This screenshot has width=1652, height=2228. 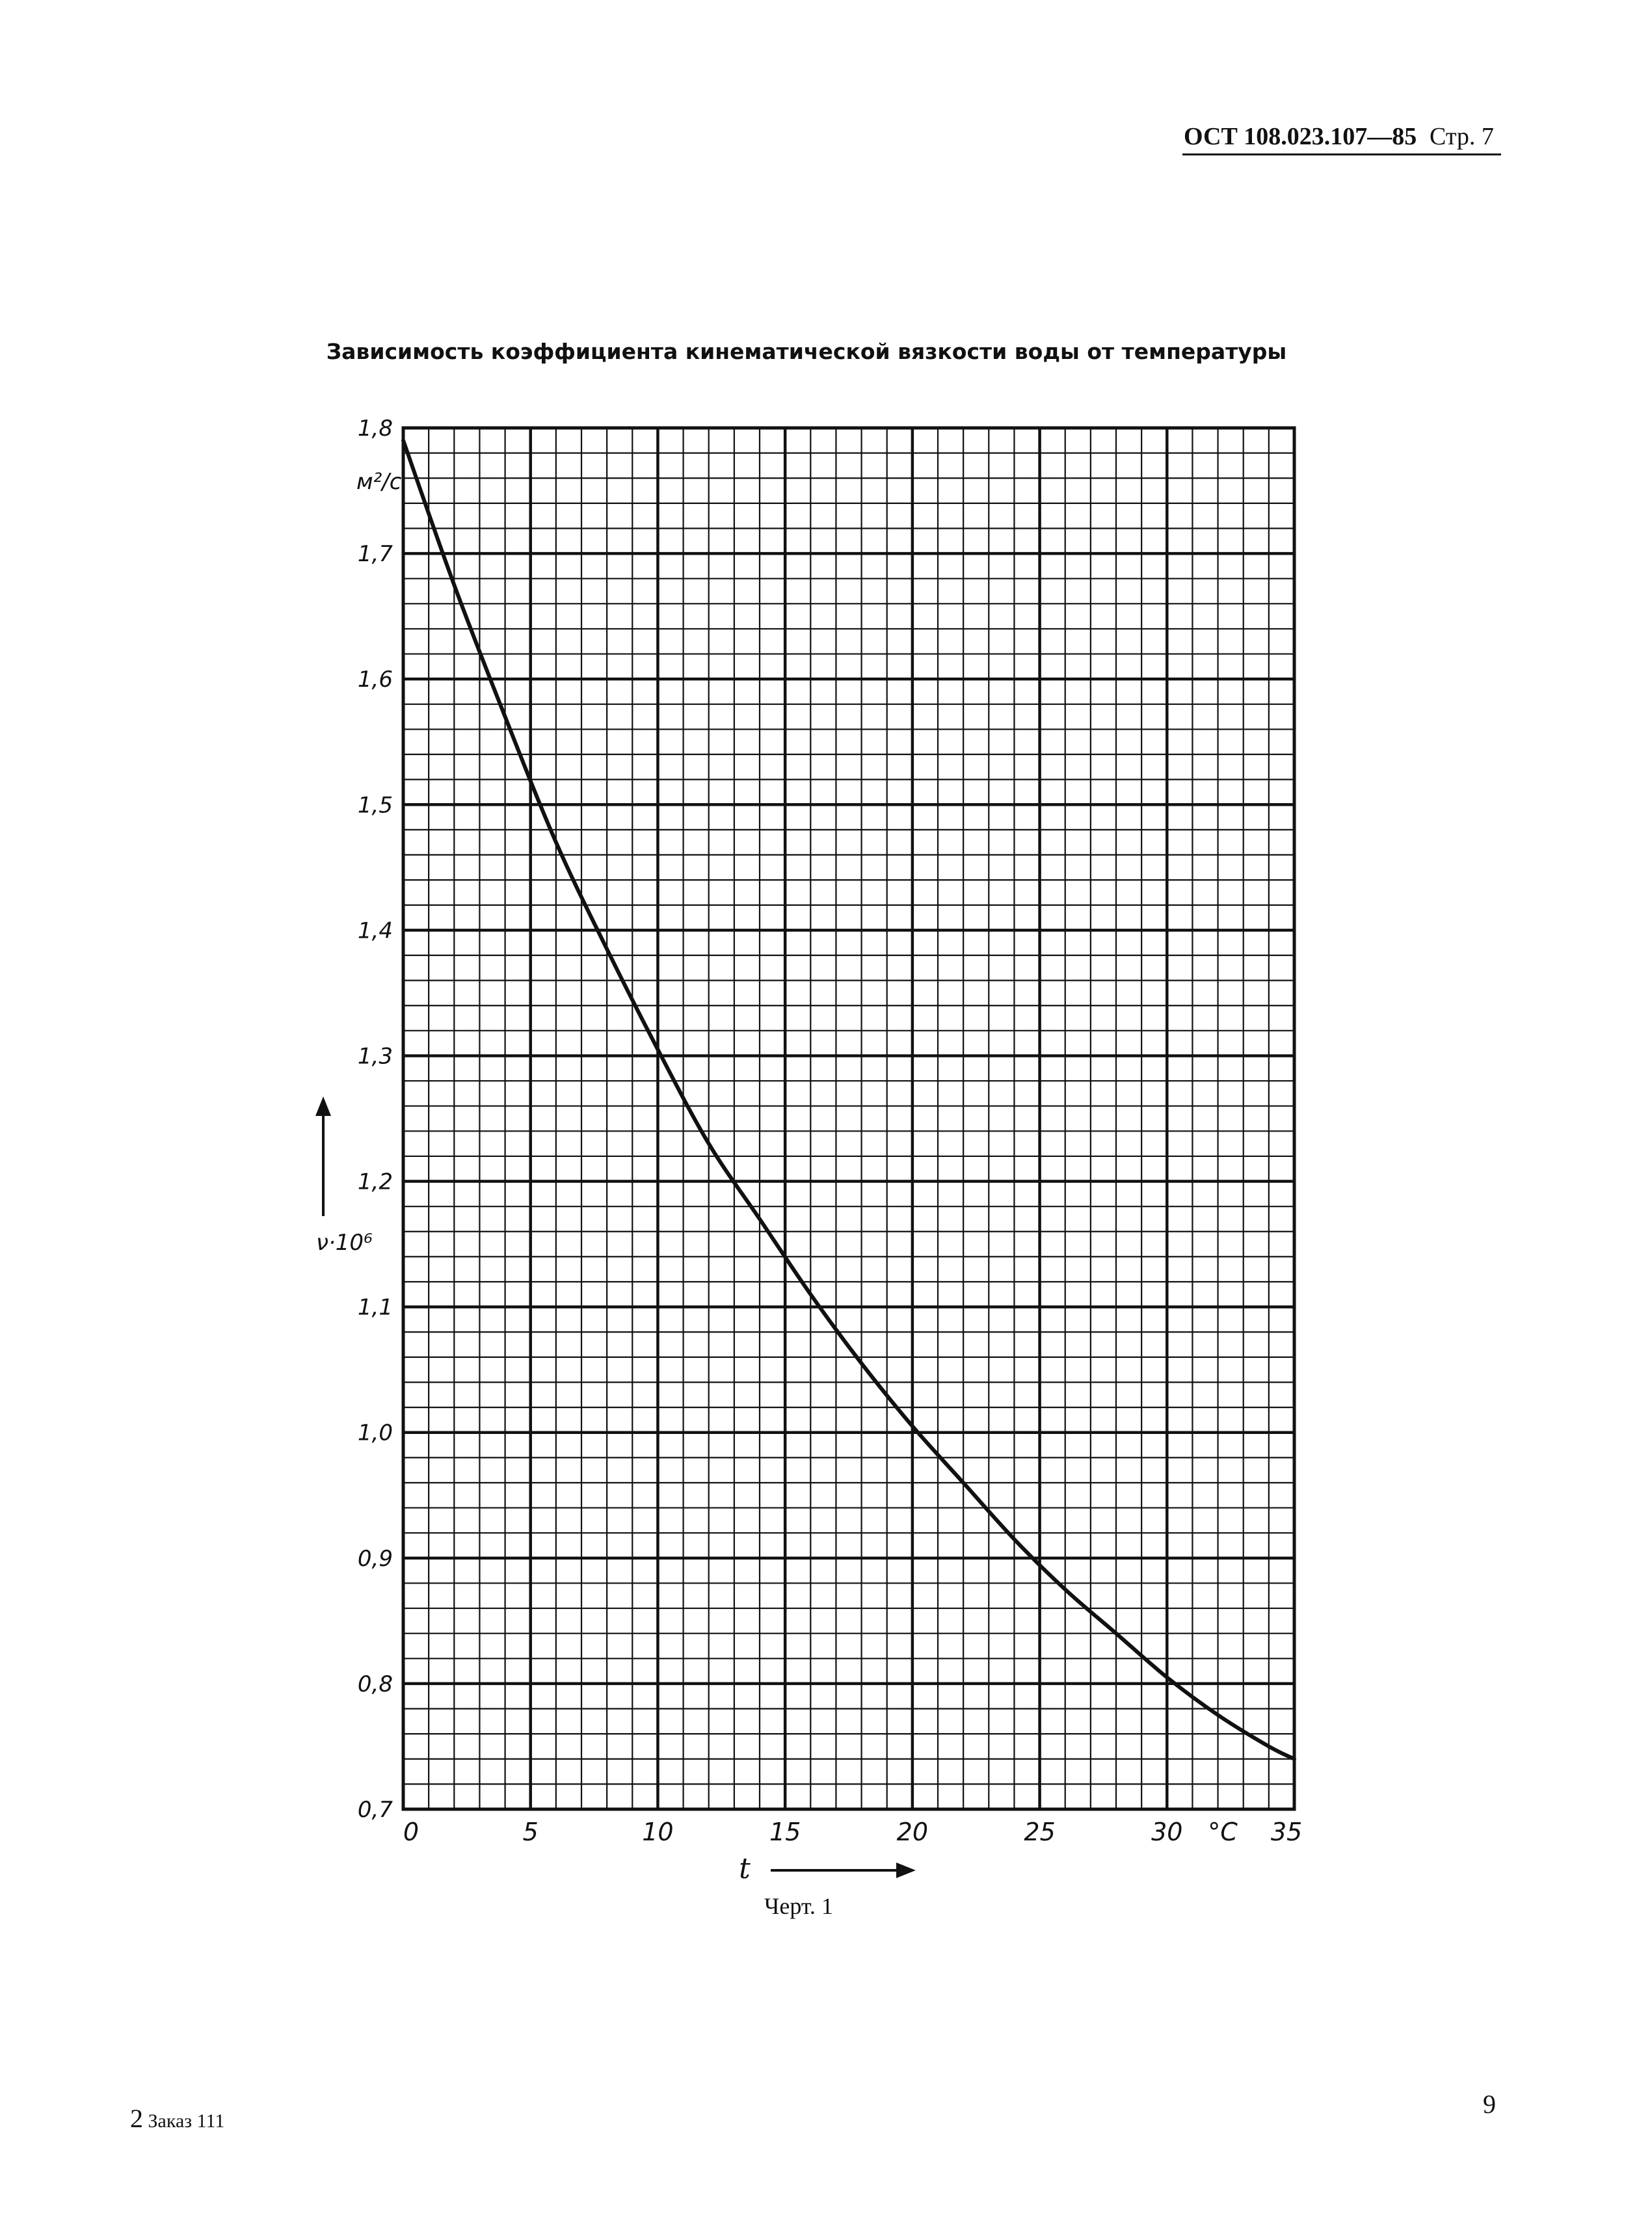 What do you see at coordinates (186, 2121) in the screenshot?
I see `order-label: Заказ 111` at bounding box center [186, 2121].